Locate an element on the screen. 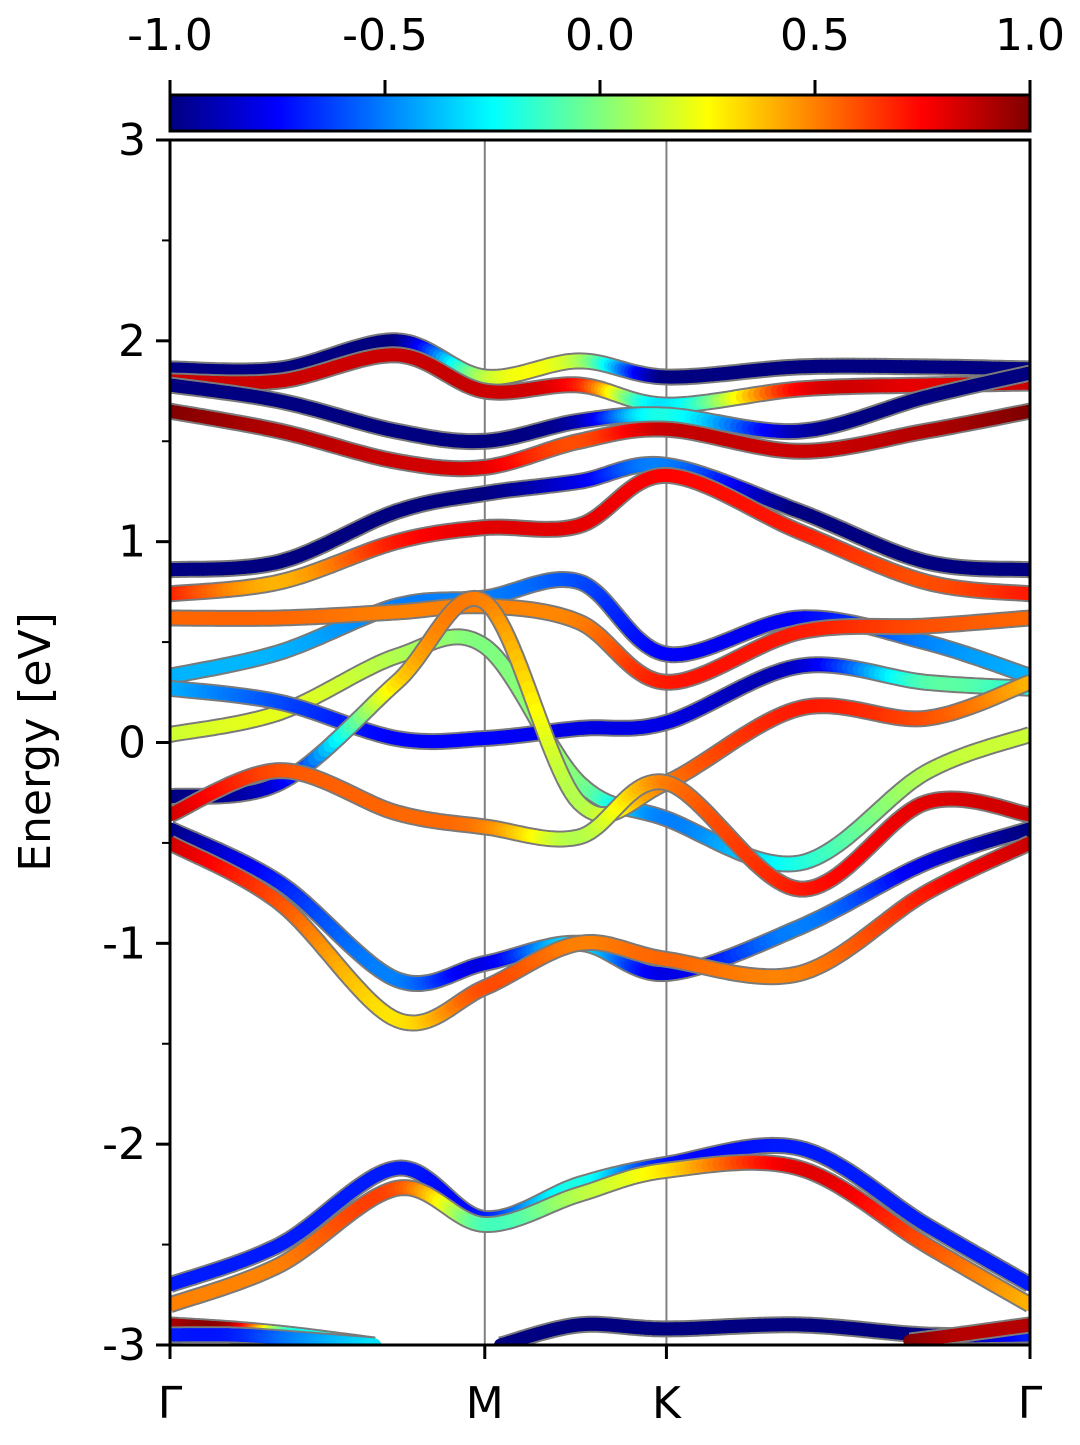 Image resolution: width=1080 pixels, height=1445 pixels. x-tick-label: M is located at coordinates (485, 1403).